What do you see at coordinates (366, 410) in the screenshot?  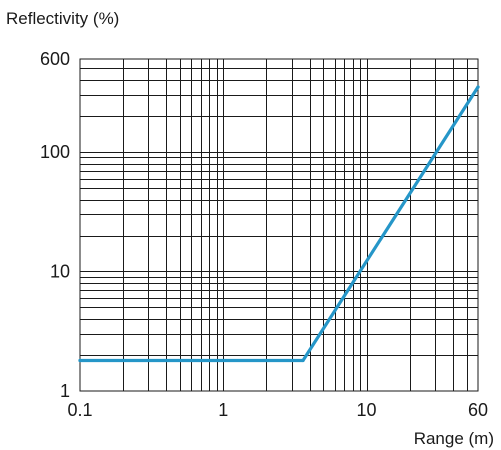 I see `x-tick-label: 10` at bounding box center [366, 410].